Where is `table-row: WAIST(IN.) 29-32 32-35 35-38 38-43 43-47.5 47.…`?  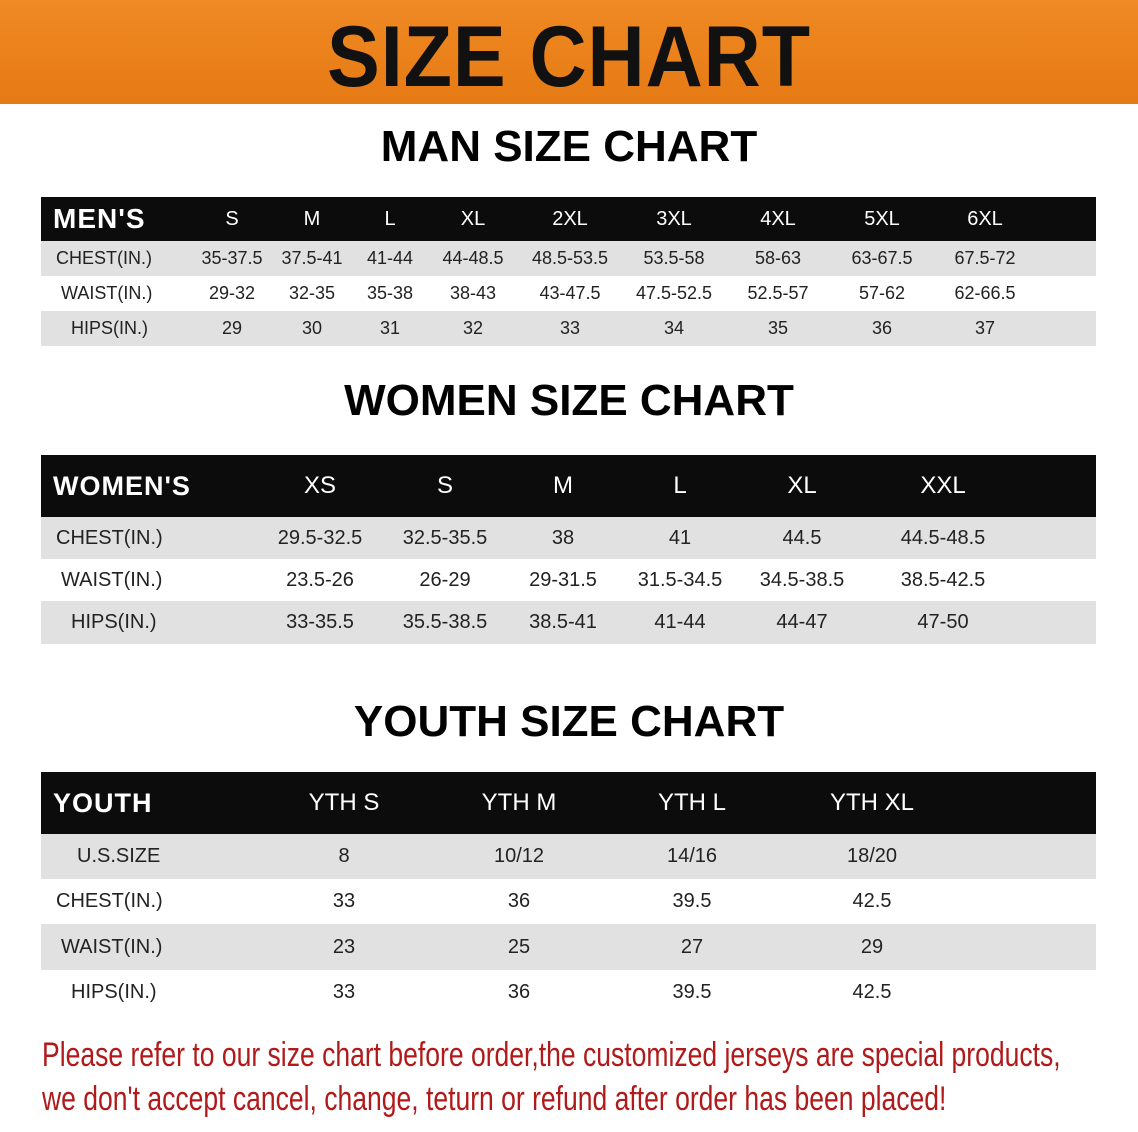
table-row: WAIST(IN.) 29-32 32-35 35-38 38-43 43-47.5 47.… is located at coordinates (568, 293).